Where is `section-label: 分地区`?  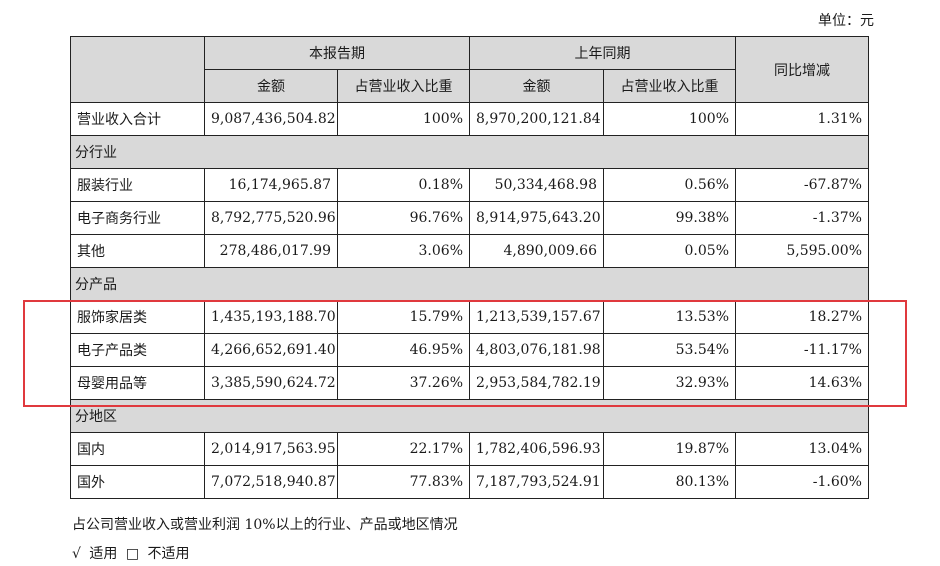
section-label: 分地区 is located at coordinates (469, 416).